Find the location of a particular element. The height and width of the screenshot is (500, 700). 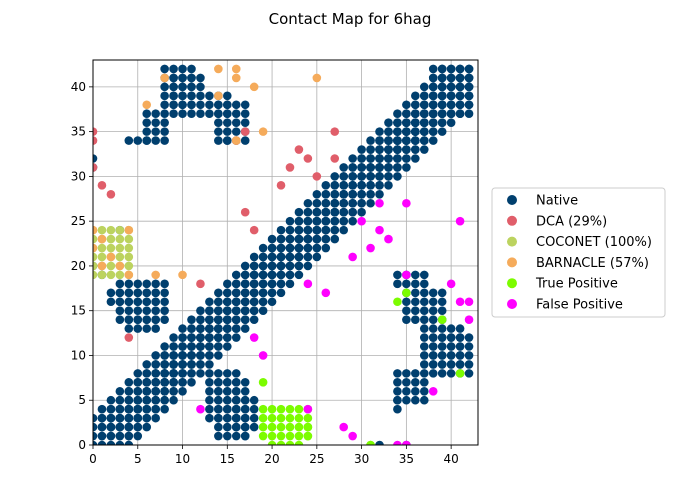

y-tick-label: 0 is located at coordinates (82, 445).